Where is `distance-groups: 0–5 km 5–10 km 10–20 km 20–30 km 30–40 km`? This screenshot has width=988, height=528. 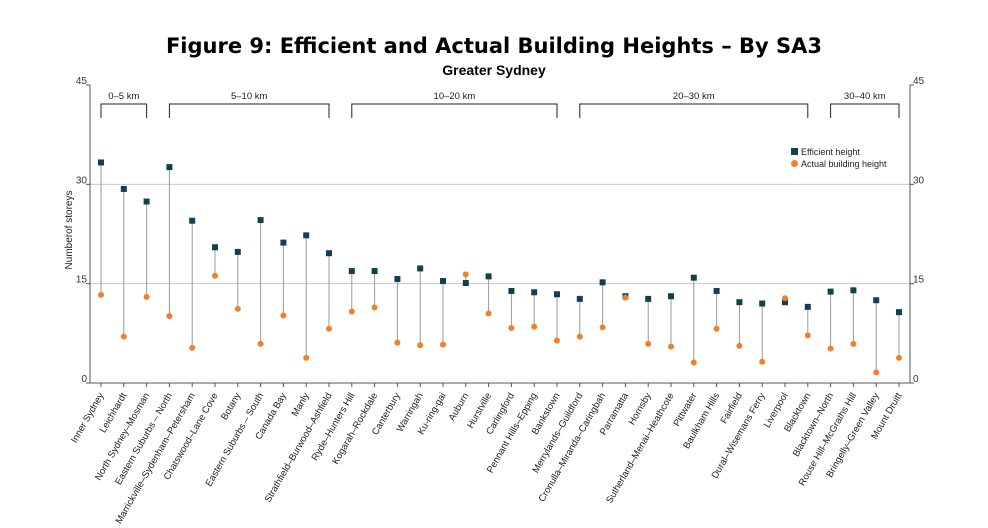 distance-groups: 0–5 km 5–10 km 10–20 km 20–30 km 30–40 km is located at coordinates (500, 104).